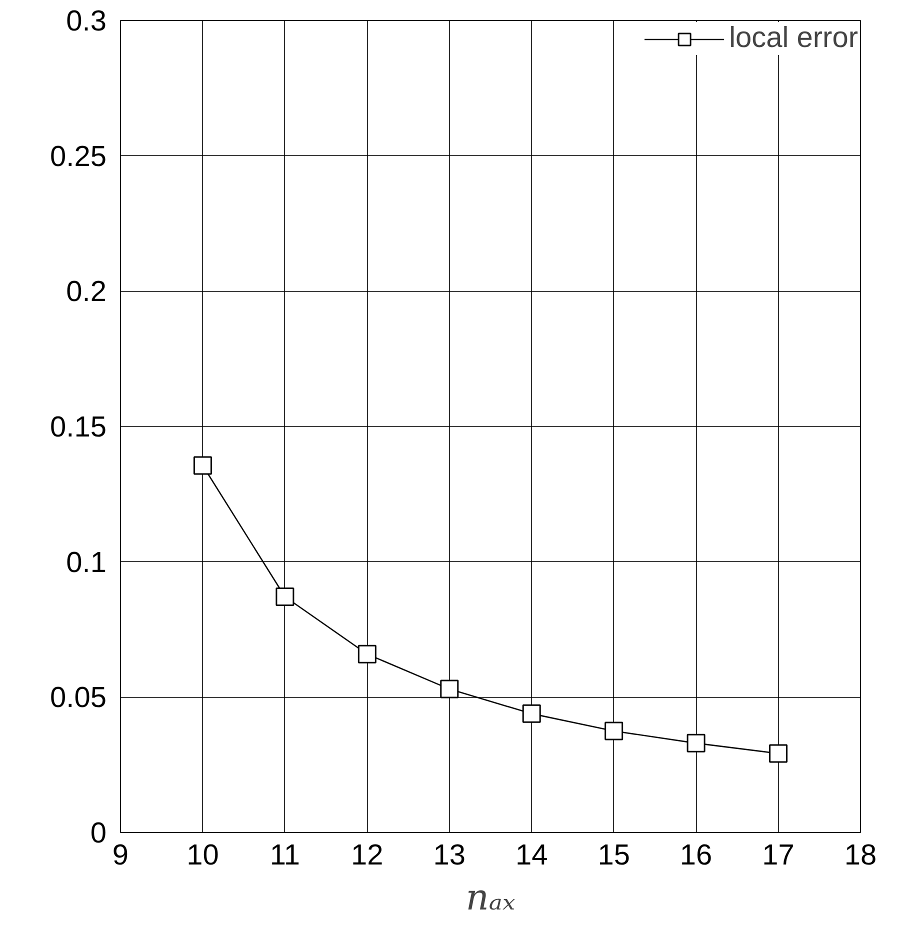 The height and width of the screenshot is (952, 905). Describe the element at coordinates (202, 856) in the screenshot. I see `x-tick-label: 10` at that location.